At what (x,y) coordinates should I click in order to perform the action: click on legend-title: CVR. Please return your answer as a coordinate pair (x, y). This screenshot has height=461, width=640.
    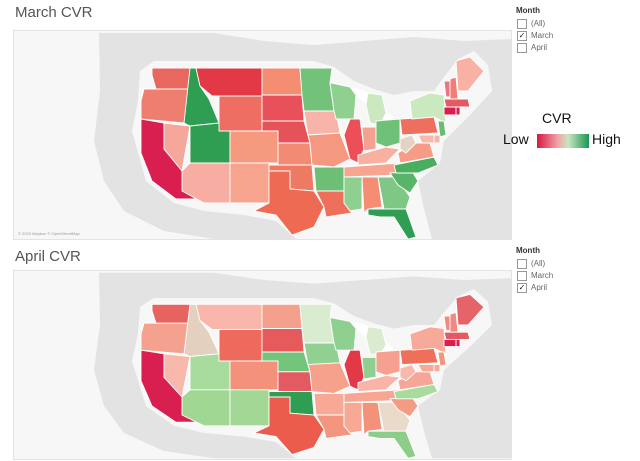
    Looking at the image, I should click on (557, 118).